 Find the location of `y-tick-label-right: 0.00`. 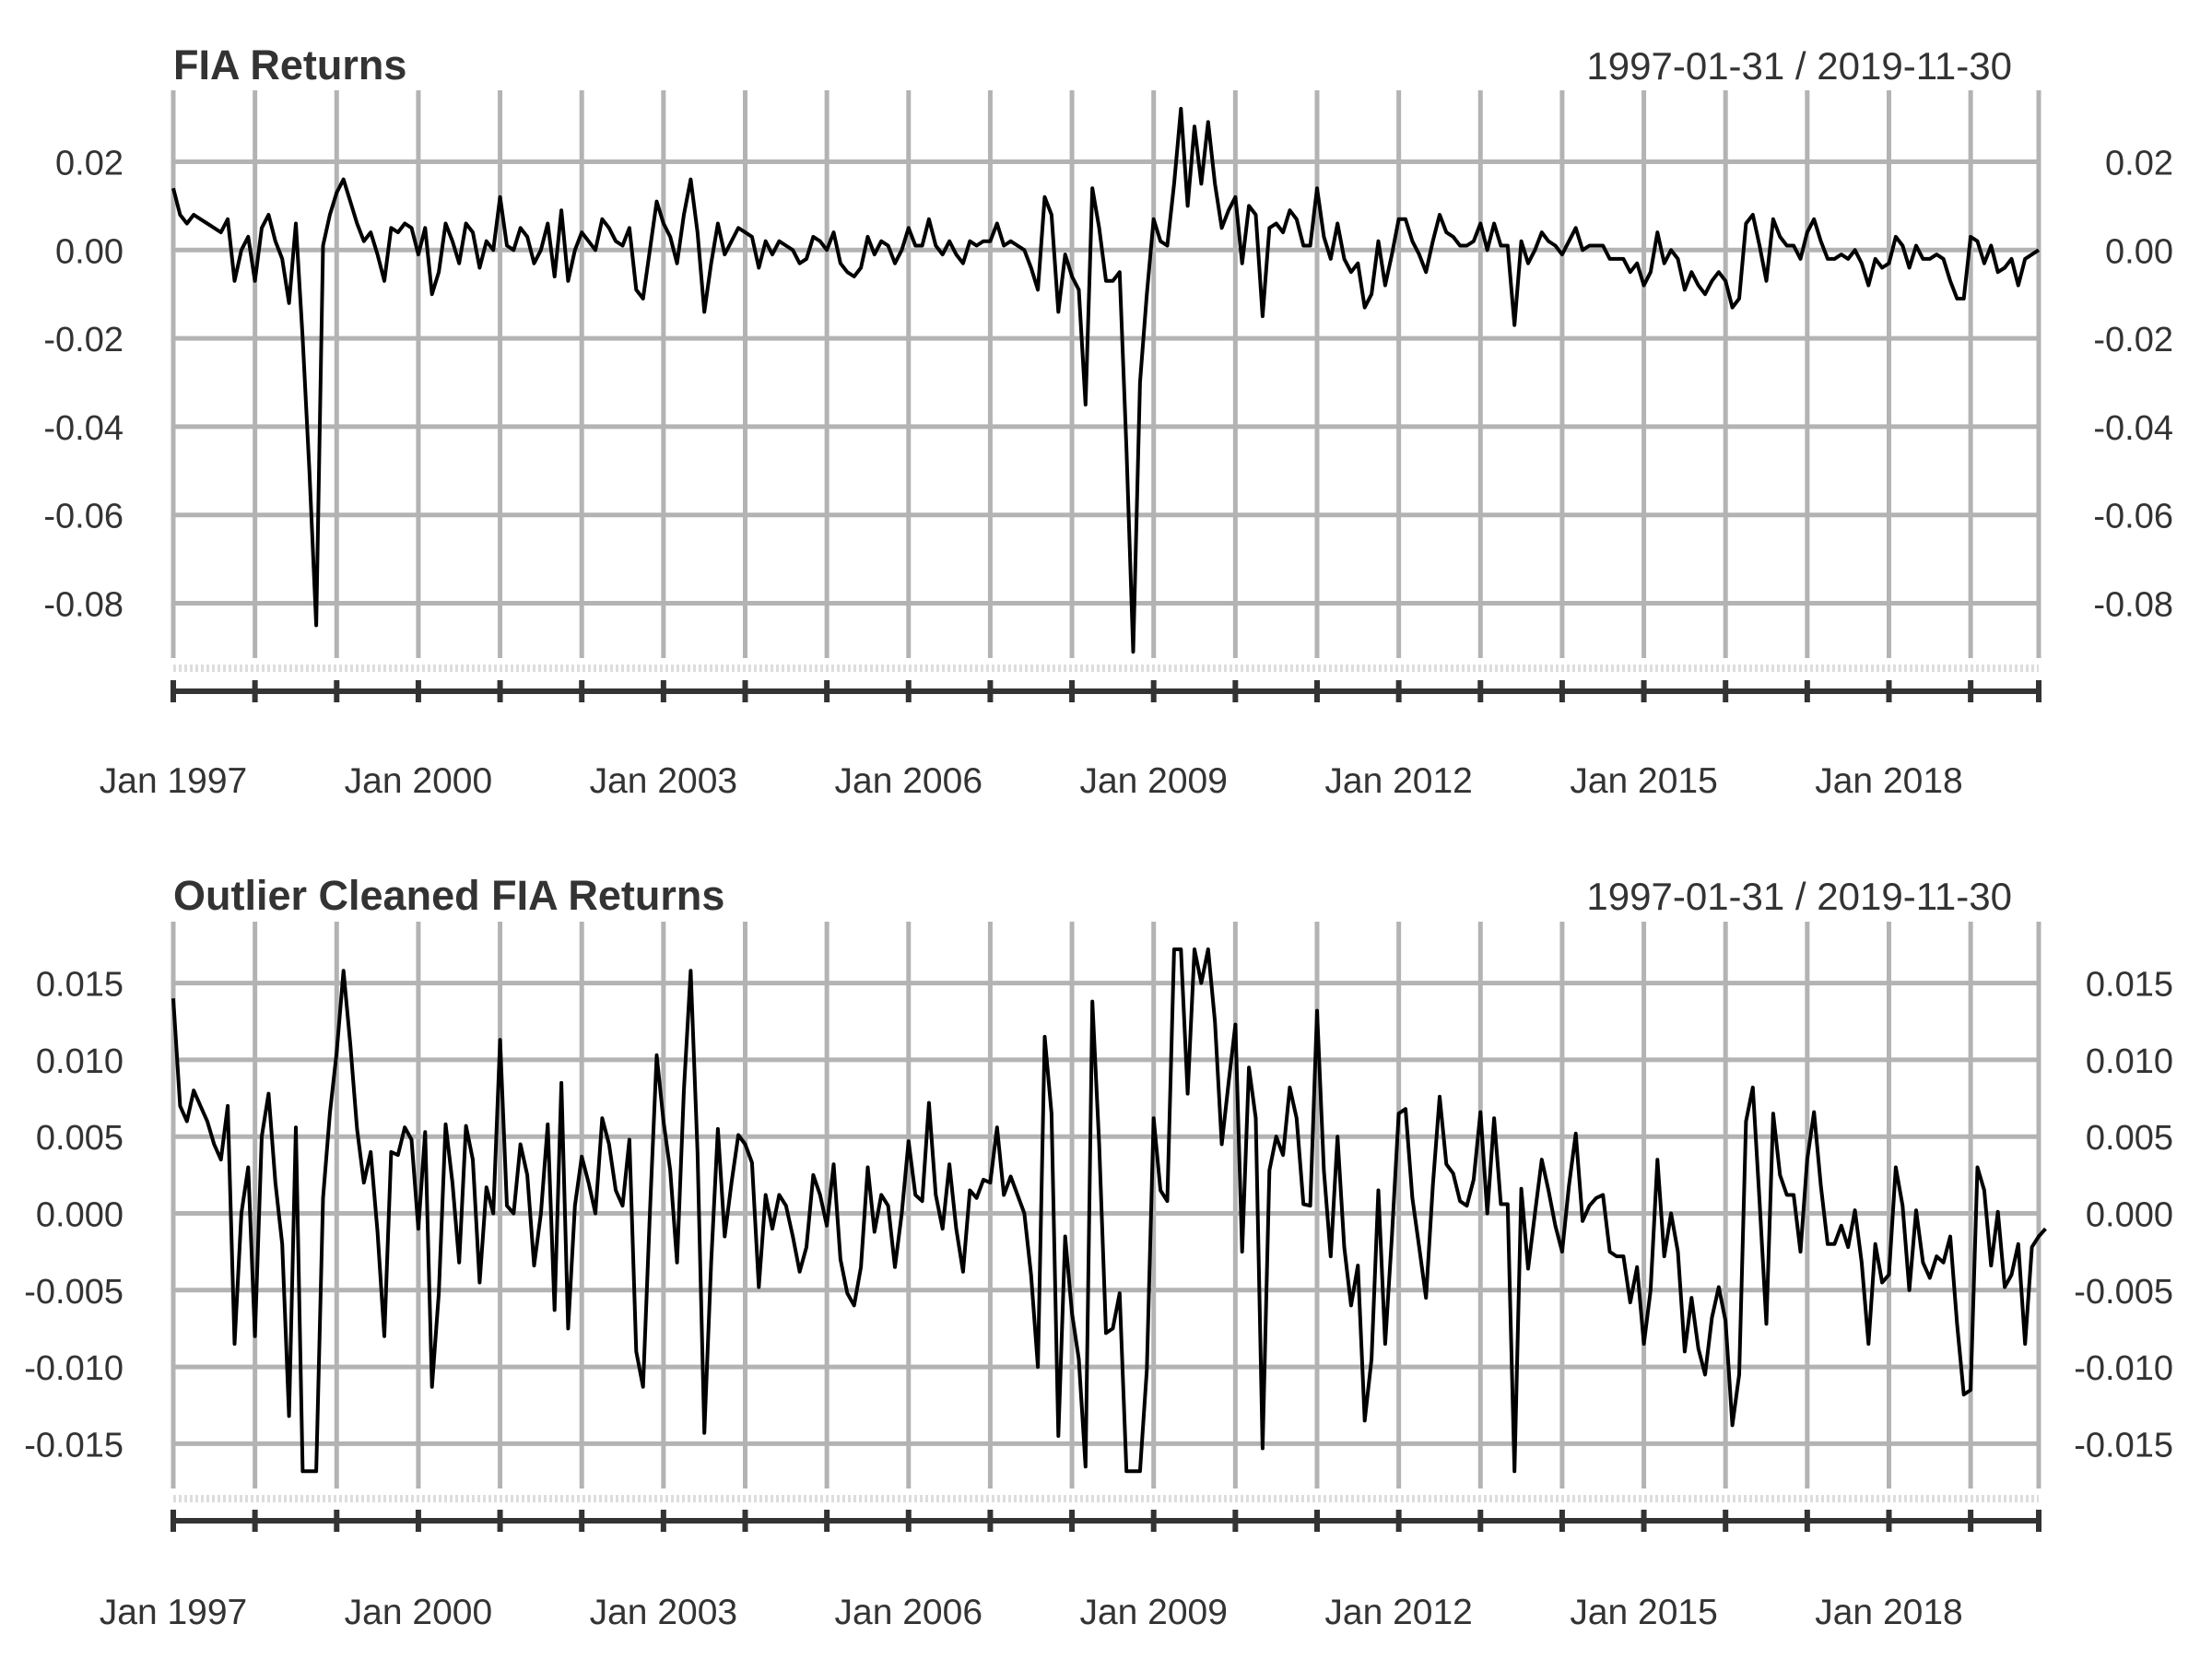

y-tick-label-right: 0.00 is located at coordinates (2139, 251).